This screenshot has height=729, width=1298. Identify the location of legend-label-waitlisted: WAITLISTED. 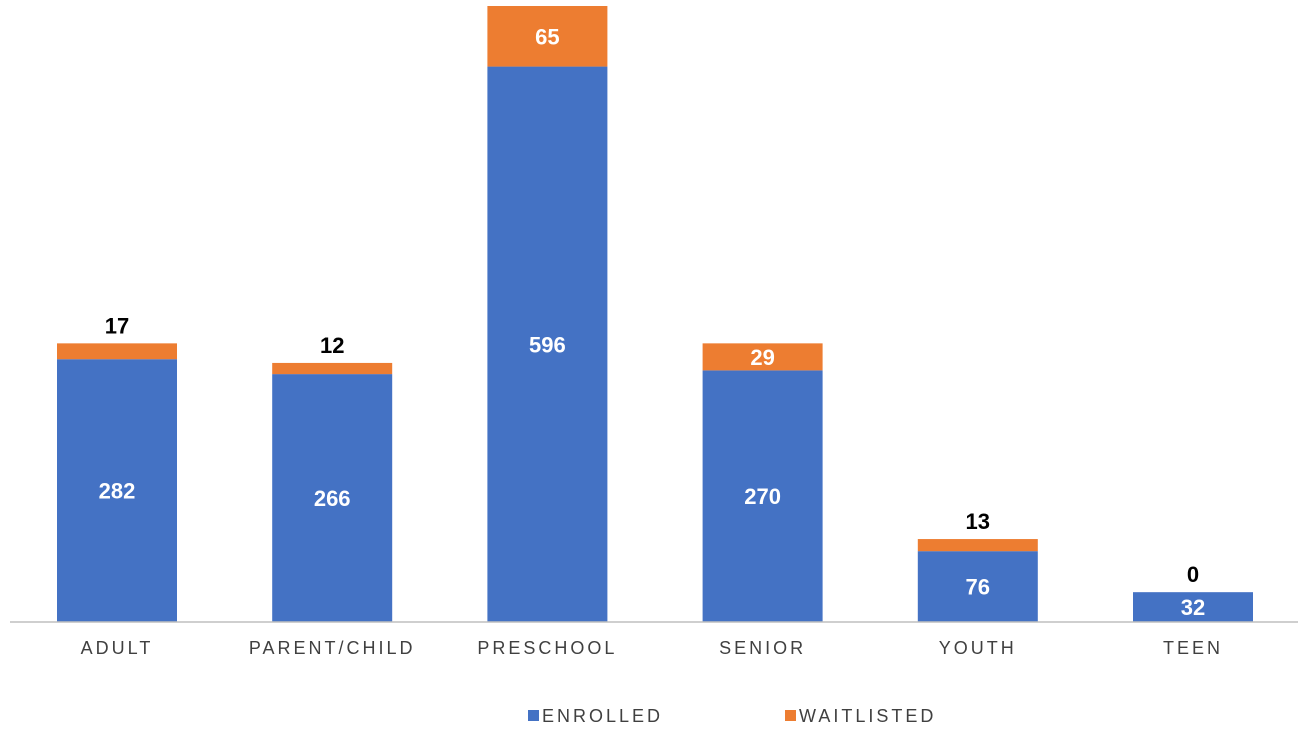
(867, 716).